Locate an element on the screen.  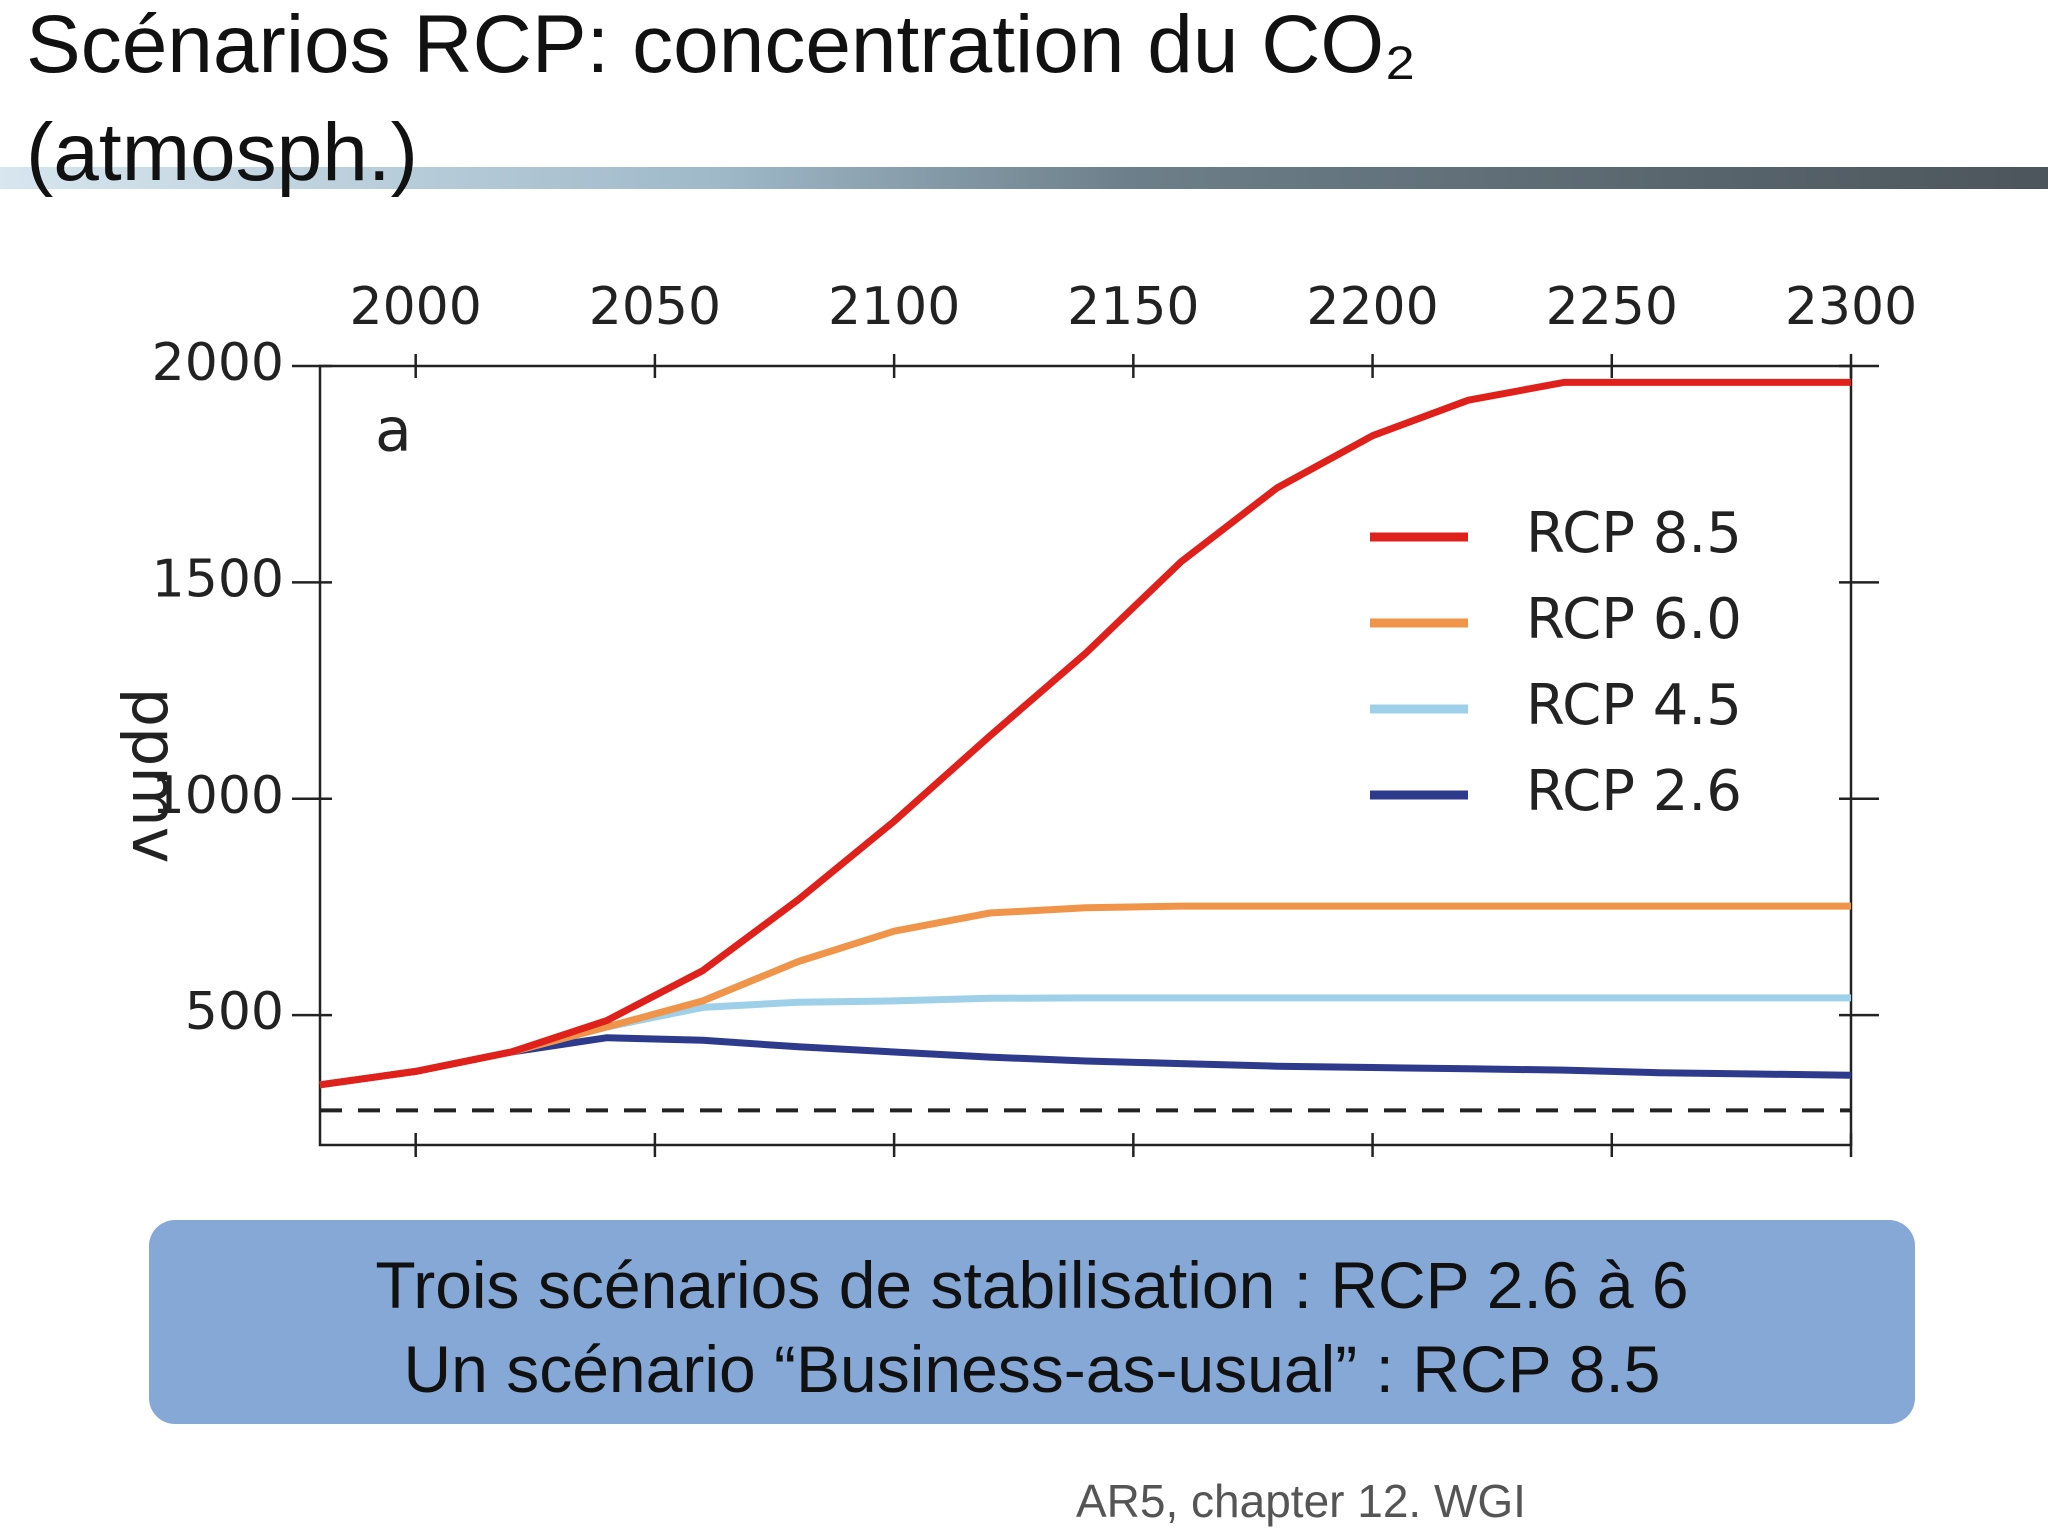
x-tick-label: 2250 is located at coordinates (1612, 307).